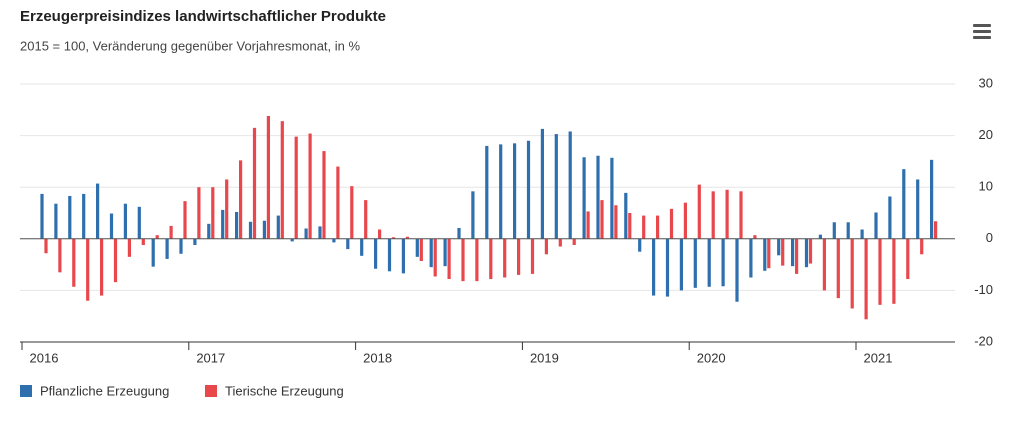 The width and height of the screenshot is (1024, 421). Describe the element at coordinates (878, 357) in the screenshot. I see `x-tick-label: 2021` at that location.